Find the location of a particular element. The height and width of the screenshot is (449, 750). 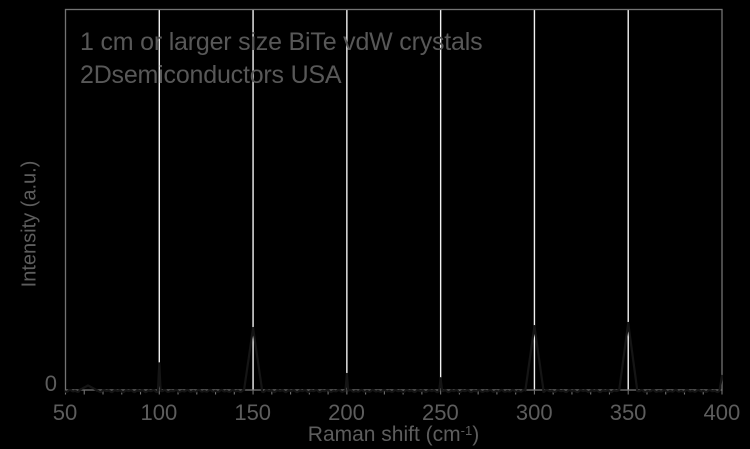

y-axis-title: Intensity (a.u.) is located at coordinates (29, 224).